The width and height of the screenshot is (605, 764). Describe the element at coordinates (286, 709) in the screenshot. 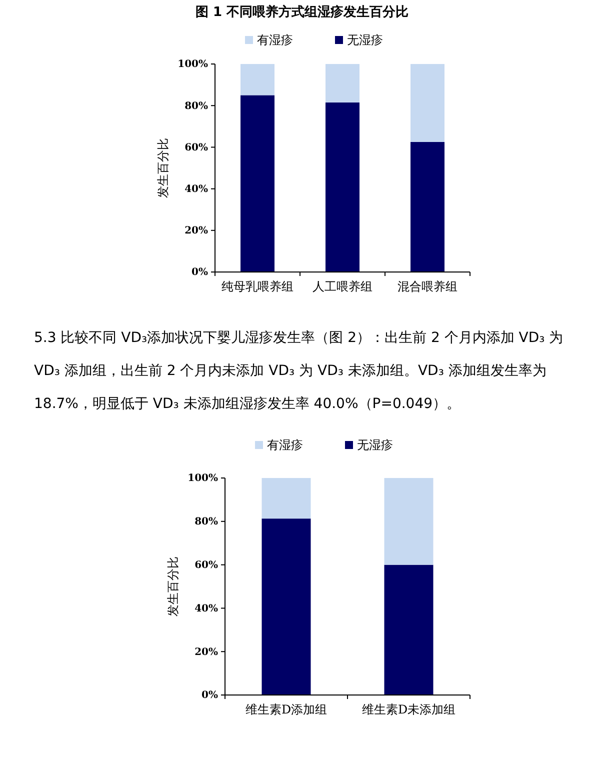

I see `x-tick-label: 维生素D添加组` at that location.